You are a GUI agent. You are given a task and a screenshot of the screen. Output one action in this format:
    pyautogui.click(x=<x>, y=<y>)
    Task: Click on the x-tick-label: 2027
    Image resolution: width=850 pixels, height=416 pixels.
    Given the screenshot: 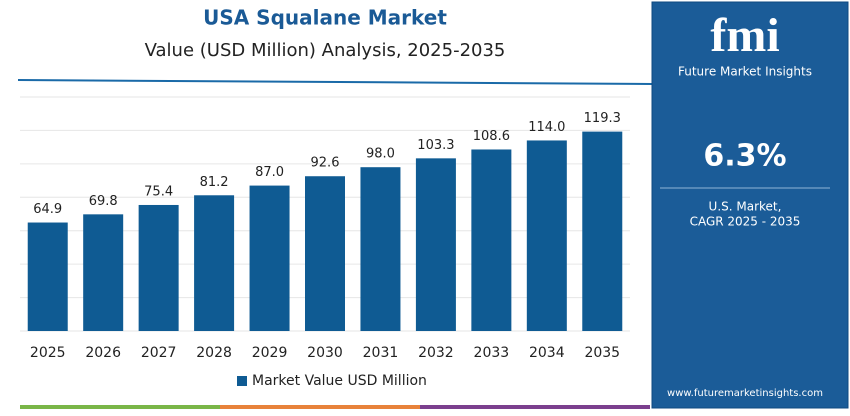 What is the action you would take?
    pyautogui.click(x=159, y=353)
    